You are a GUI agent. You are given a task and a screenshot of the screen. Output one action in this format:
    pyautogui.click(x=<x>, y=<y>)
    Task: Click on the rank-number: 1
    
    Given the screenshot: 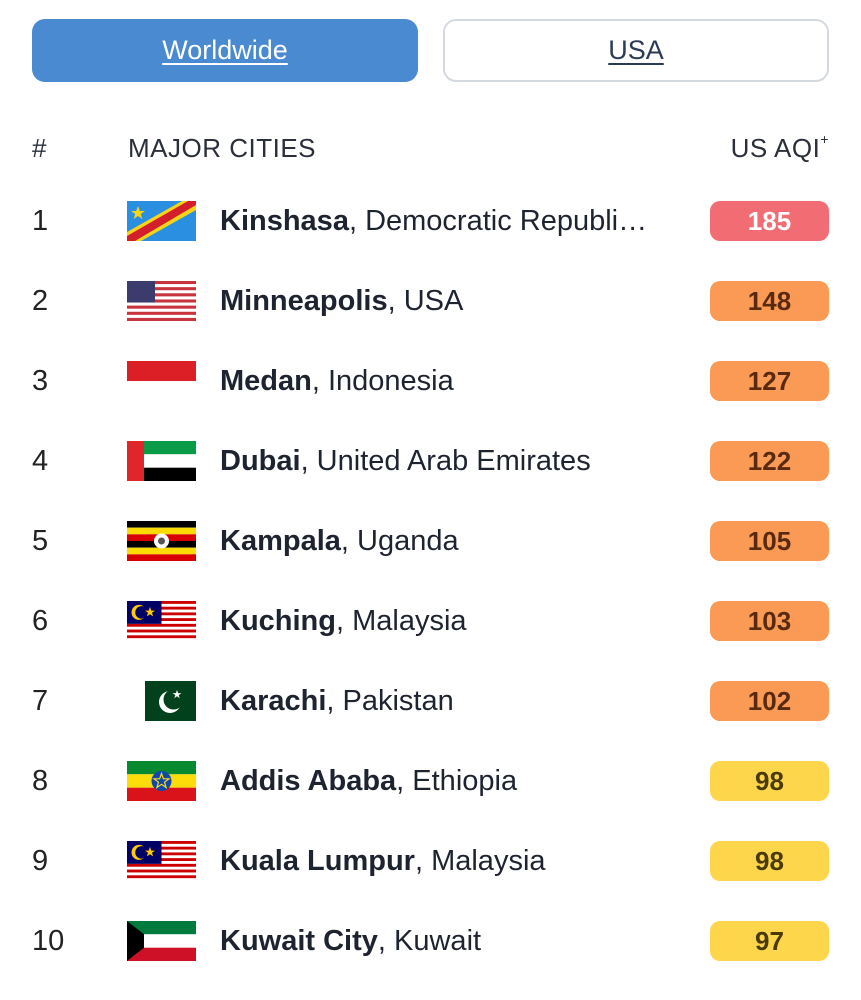 What is the action you would take?
    pyautogui.click(x=40, y=221)
    